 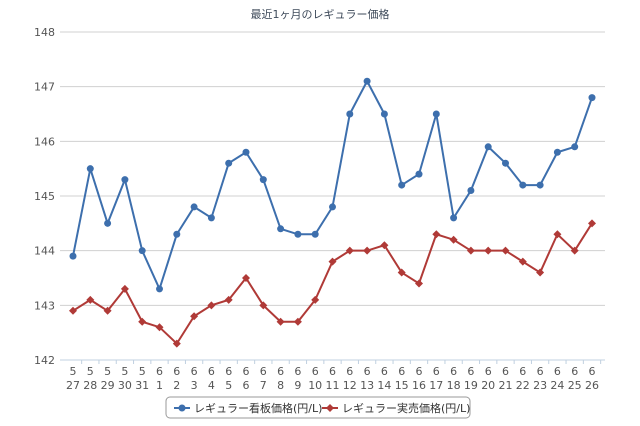 I want to click on y-tick-label: 147, so click(x=44, y=87).